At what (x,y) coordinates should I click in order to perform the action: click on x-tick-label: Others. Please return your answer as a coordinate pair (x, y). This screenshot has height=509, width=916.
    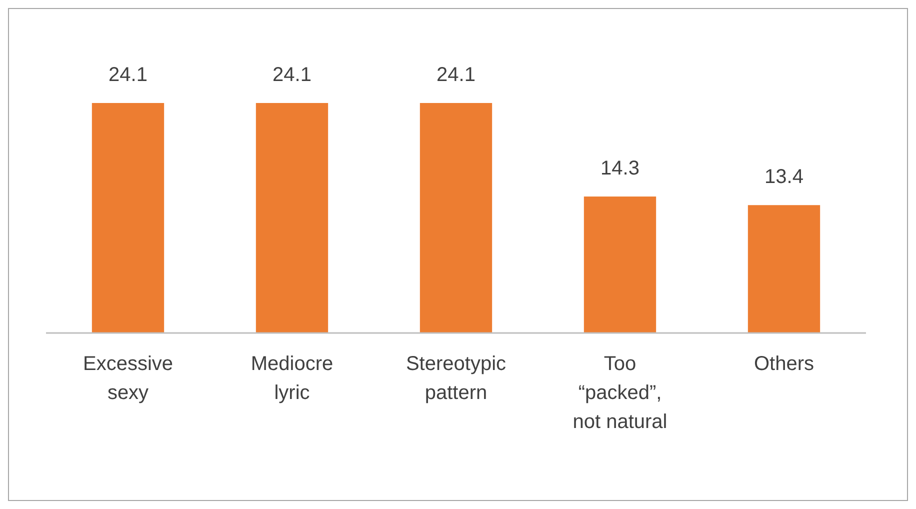
    Looking at the image, I should click on (784, 364).